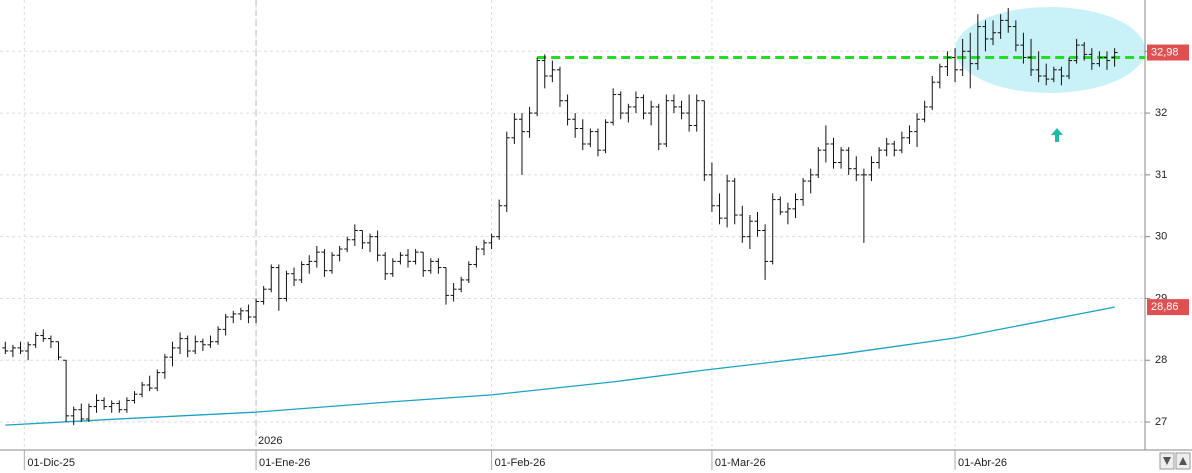  Describe the element at coordinates (1183, 461) in the screenshot. I see `scroll-icon` at that location.